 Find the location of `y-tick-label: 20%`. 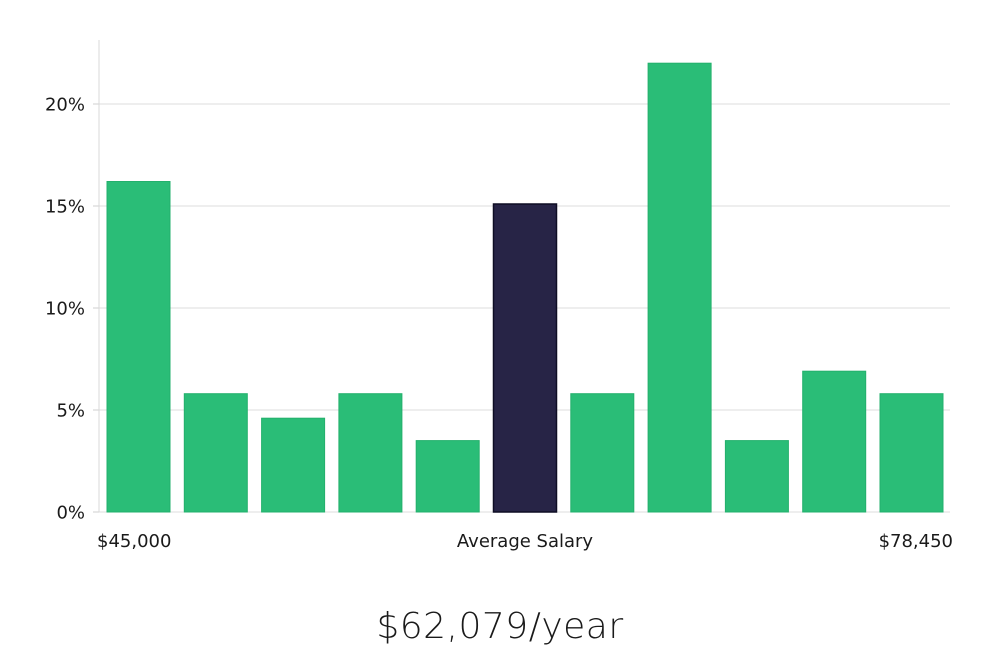

y-tick-label: 20% is located at coordinates (65, 105).